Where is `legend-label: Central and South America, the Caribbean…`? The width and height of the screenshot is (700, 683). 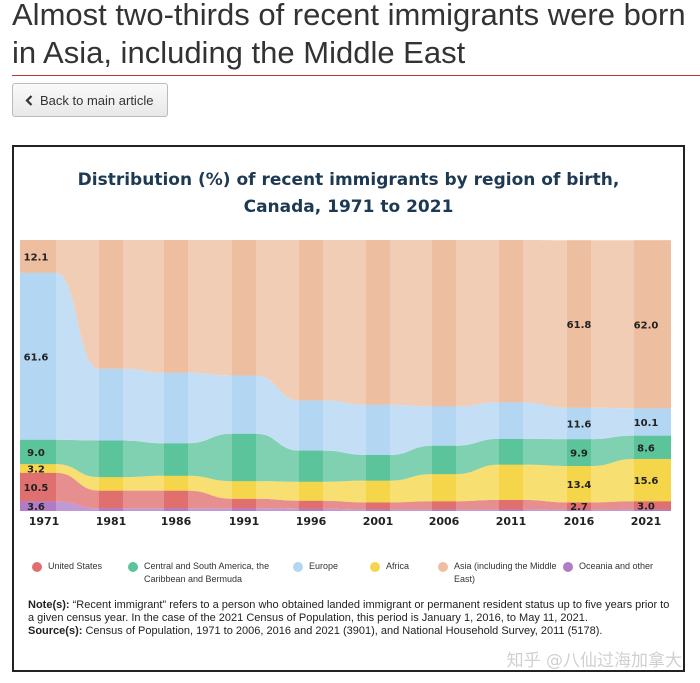 legend-label: Central and South America, the Caribbean… is located at coordinates (207, 572).